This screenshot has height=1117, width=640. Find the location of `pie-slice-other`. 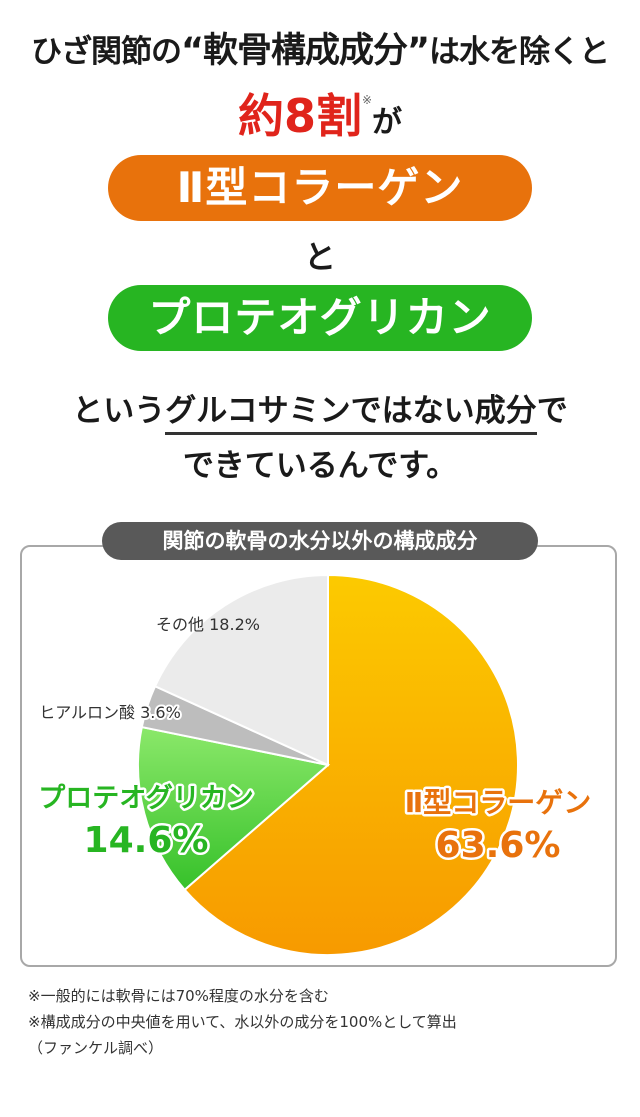

pie-slice-other is located at coordinates (241, 670).